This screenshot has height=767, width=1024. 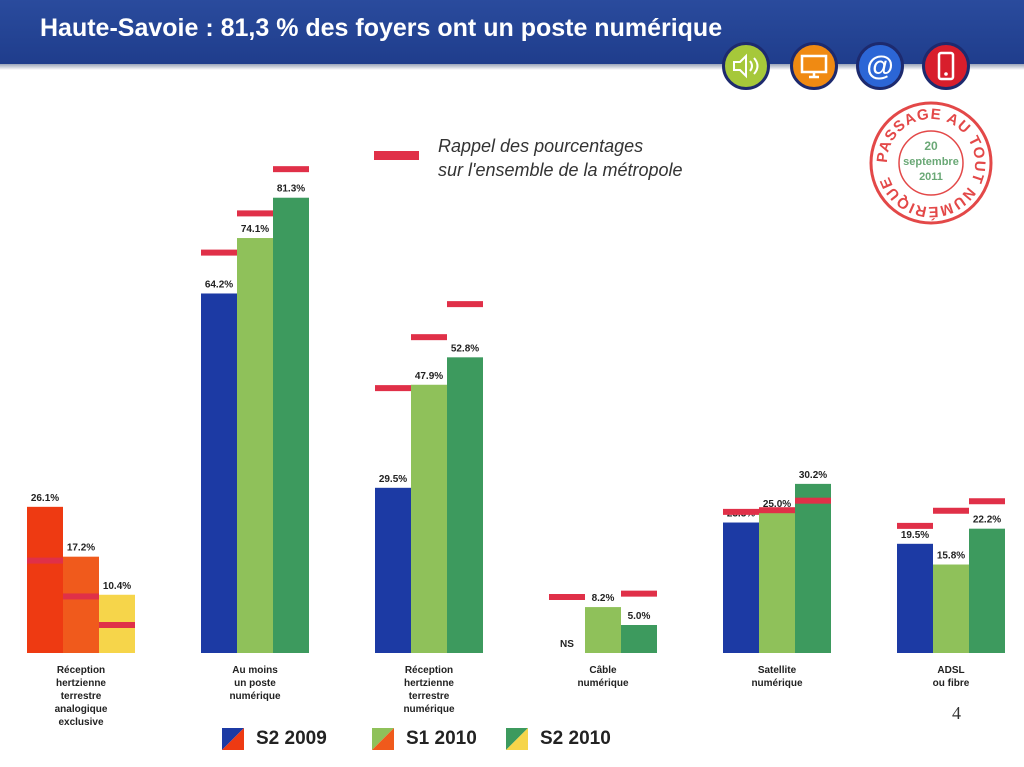 I want to click on legend-item-s2-2009: S2 2009, so click(x=274, y=739).